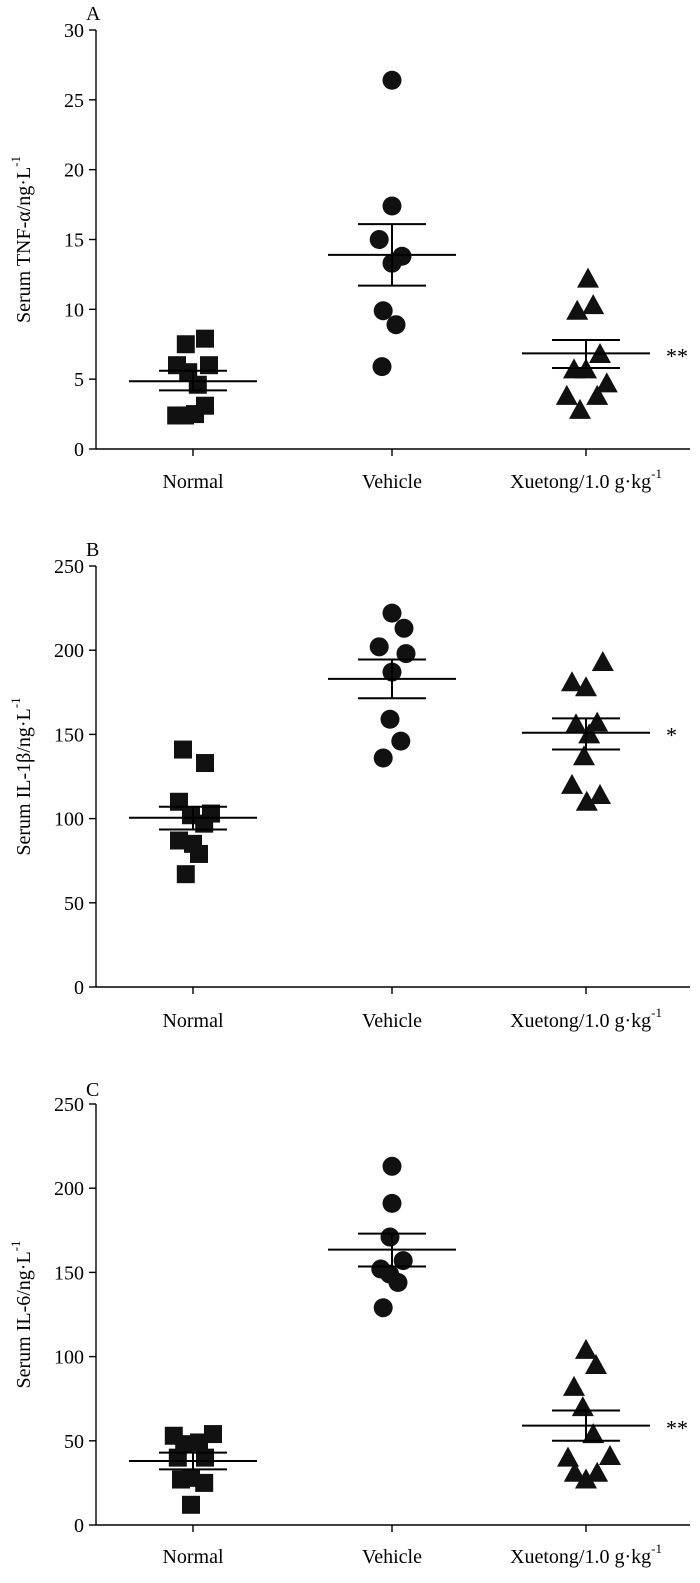 The image size is (700, 1583). Describe the element at coordinates (74, 31) in the screenshot. I see `y-tick-label: 30` at that location.